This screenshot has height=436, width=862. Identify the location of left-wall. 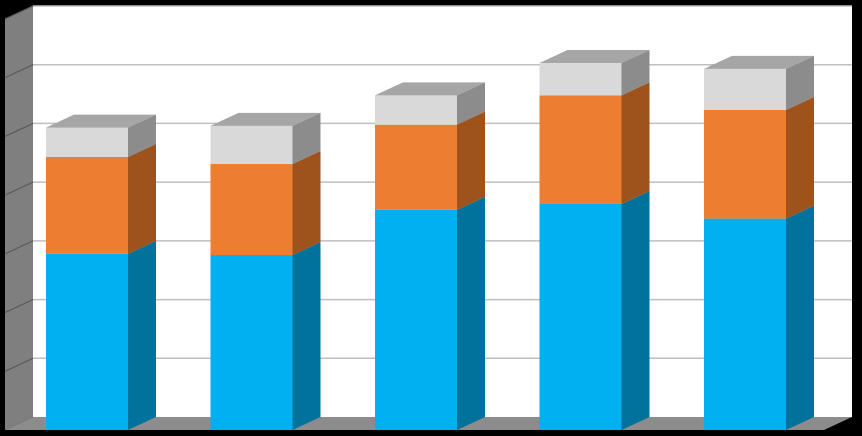
(19, 218).